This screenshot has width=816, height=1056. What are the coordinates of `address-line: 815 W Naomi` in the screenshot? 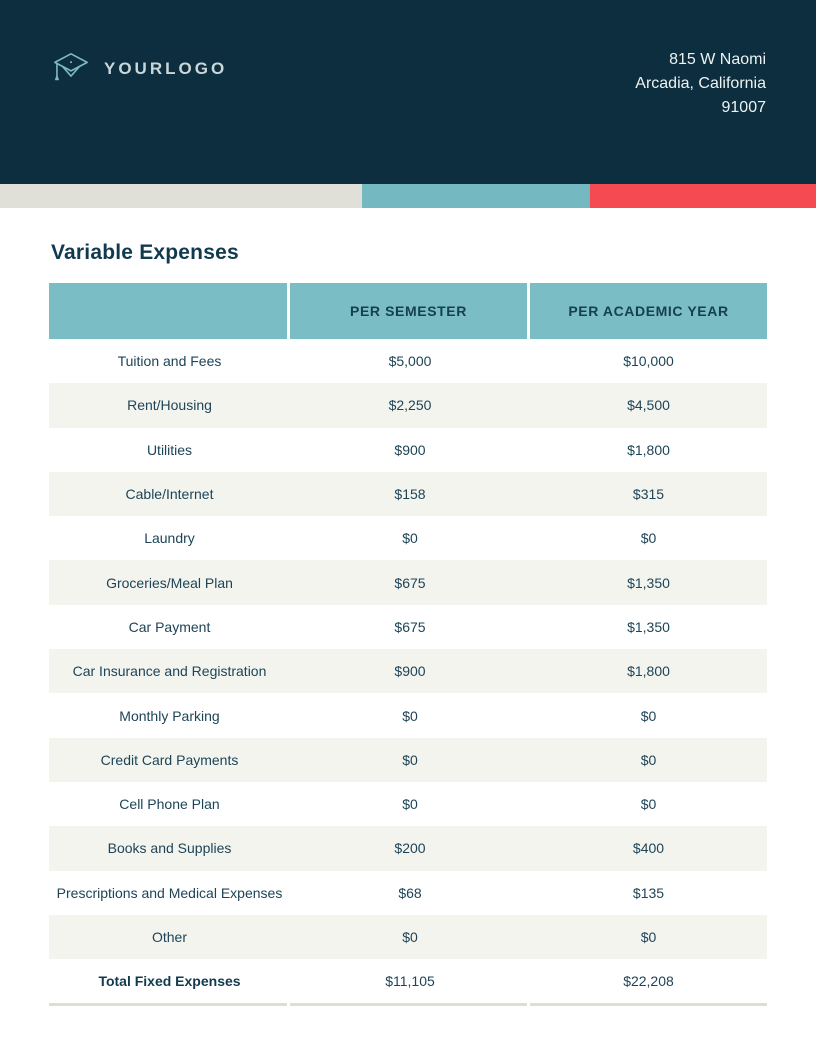 It's located at (717, 59).